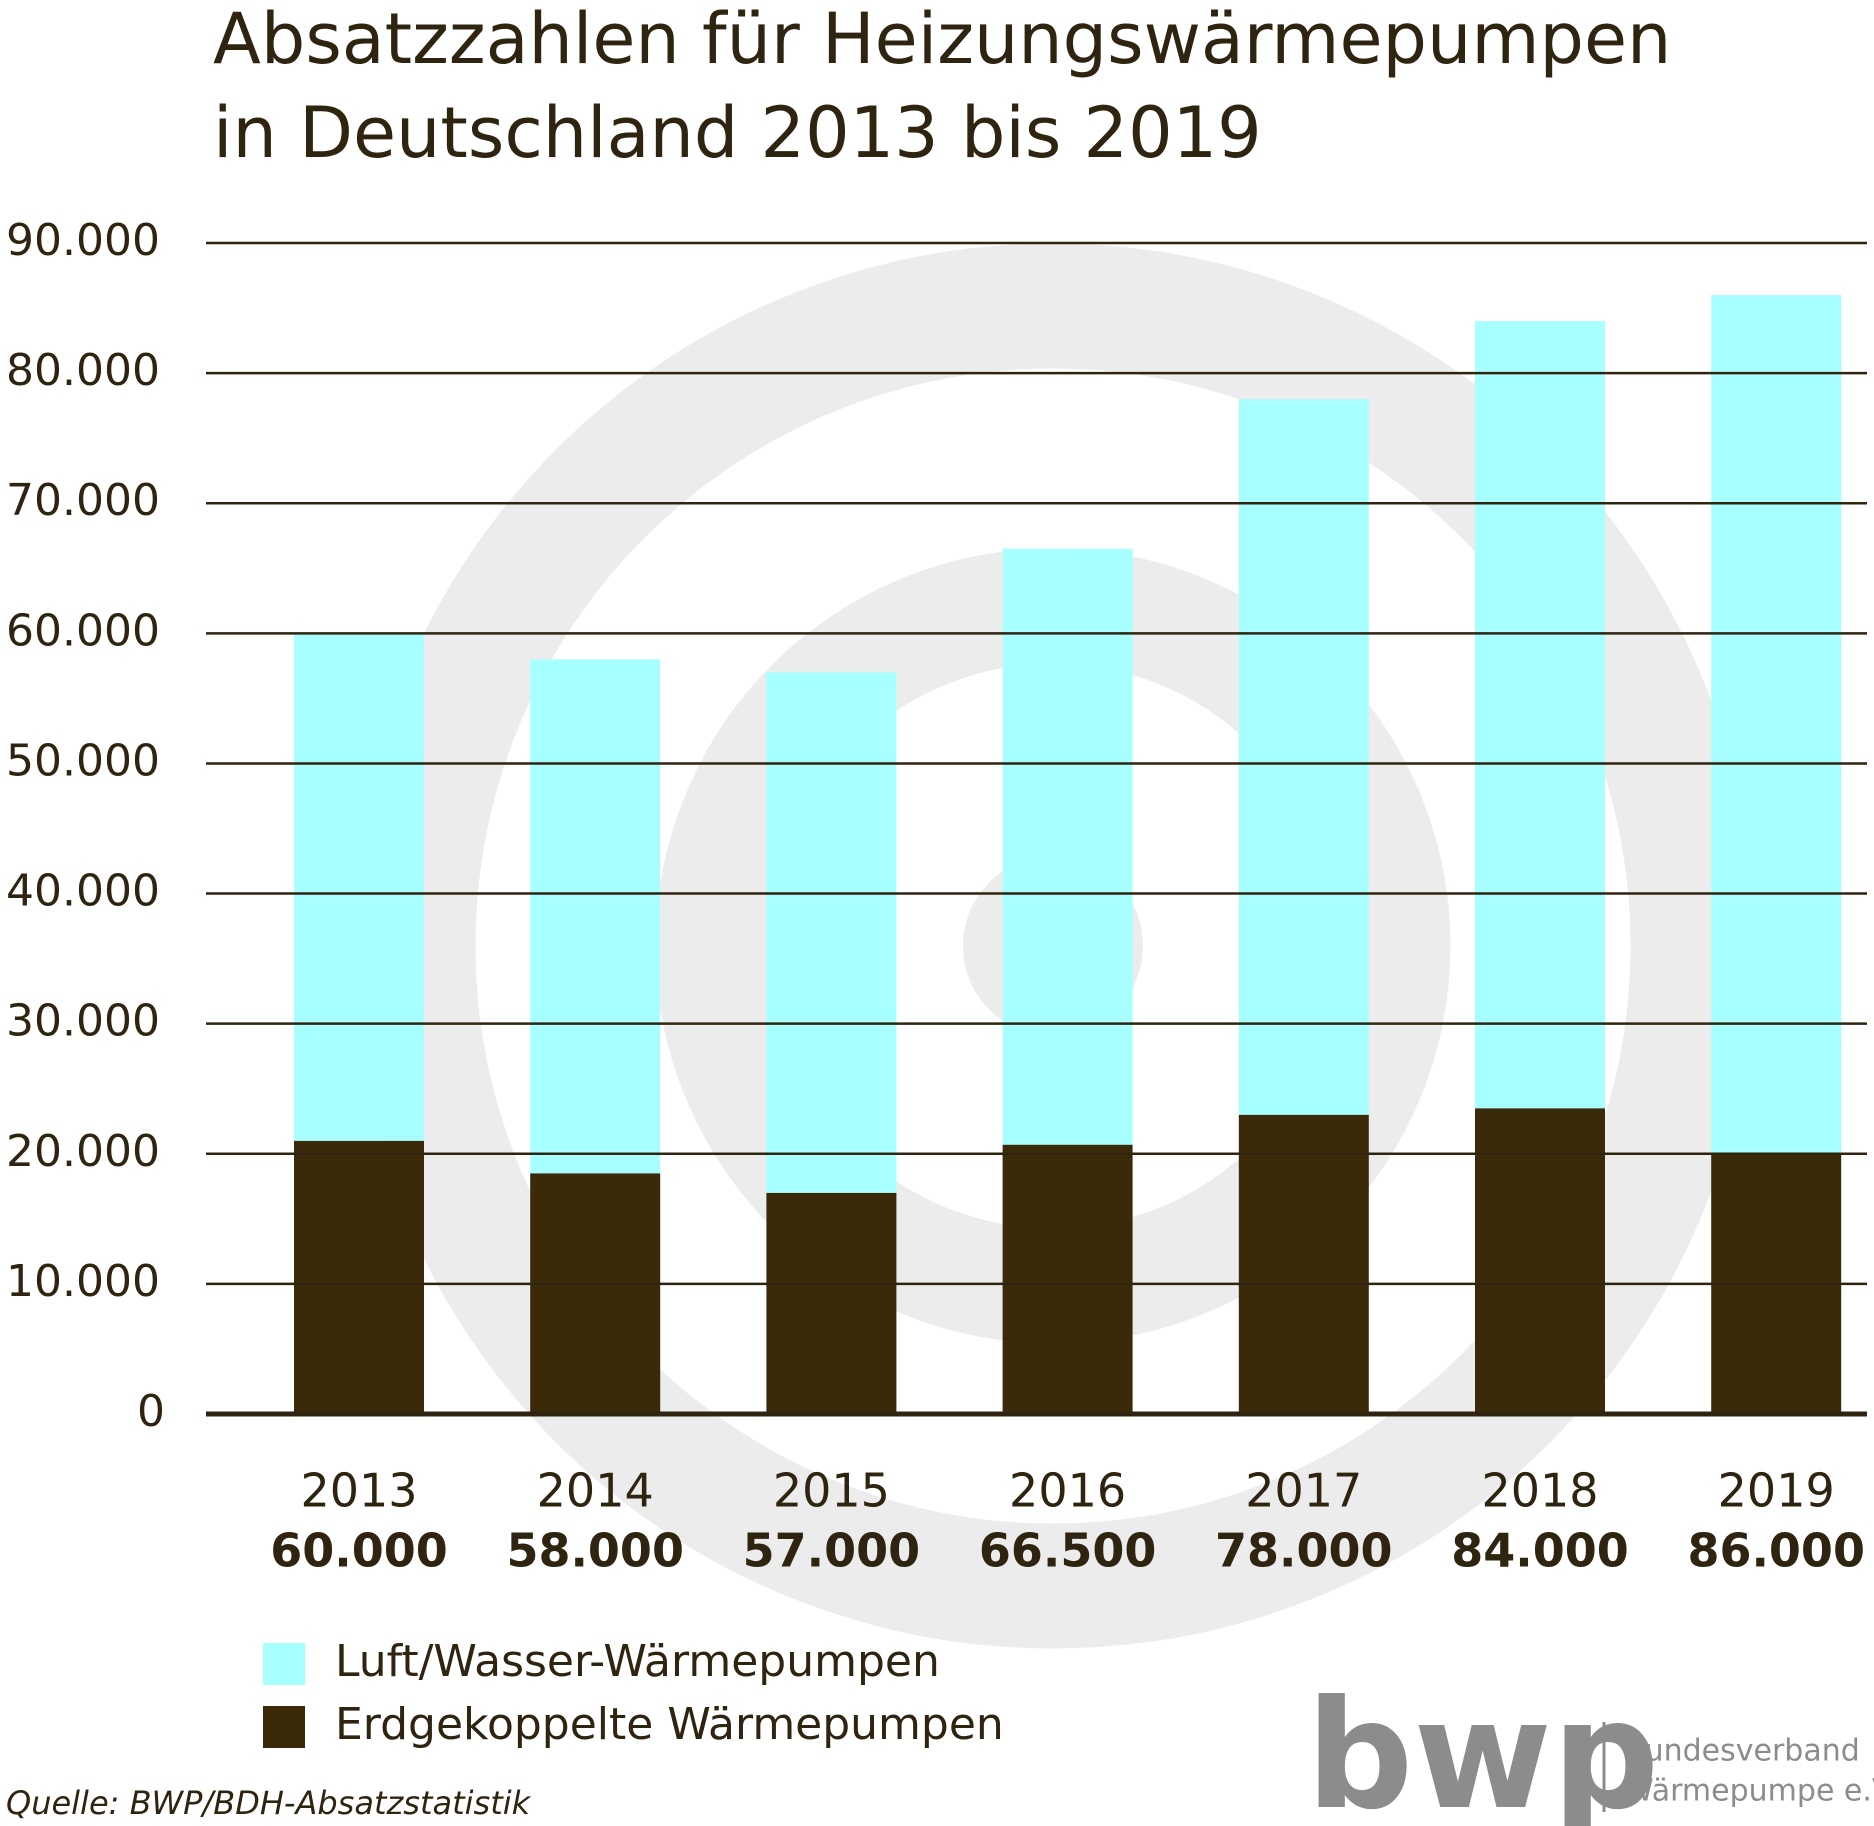 The image size is (1874, 1826). I want to click on x-tick-label: 2018, so click(1539, 1491).